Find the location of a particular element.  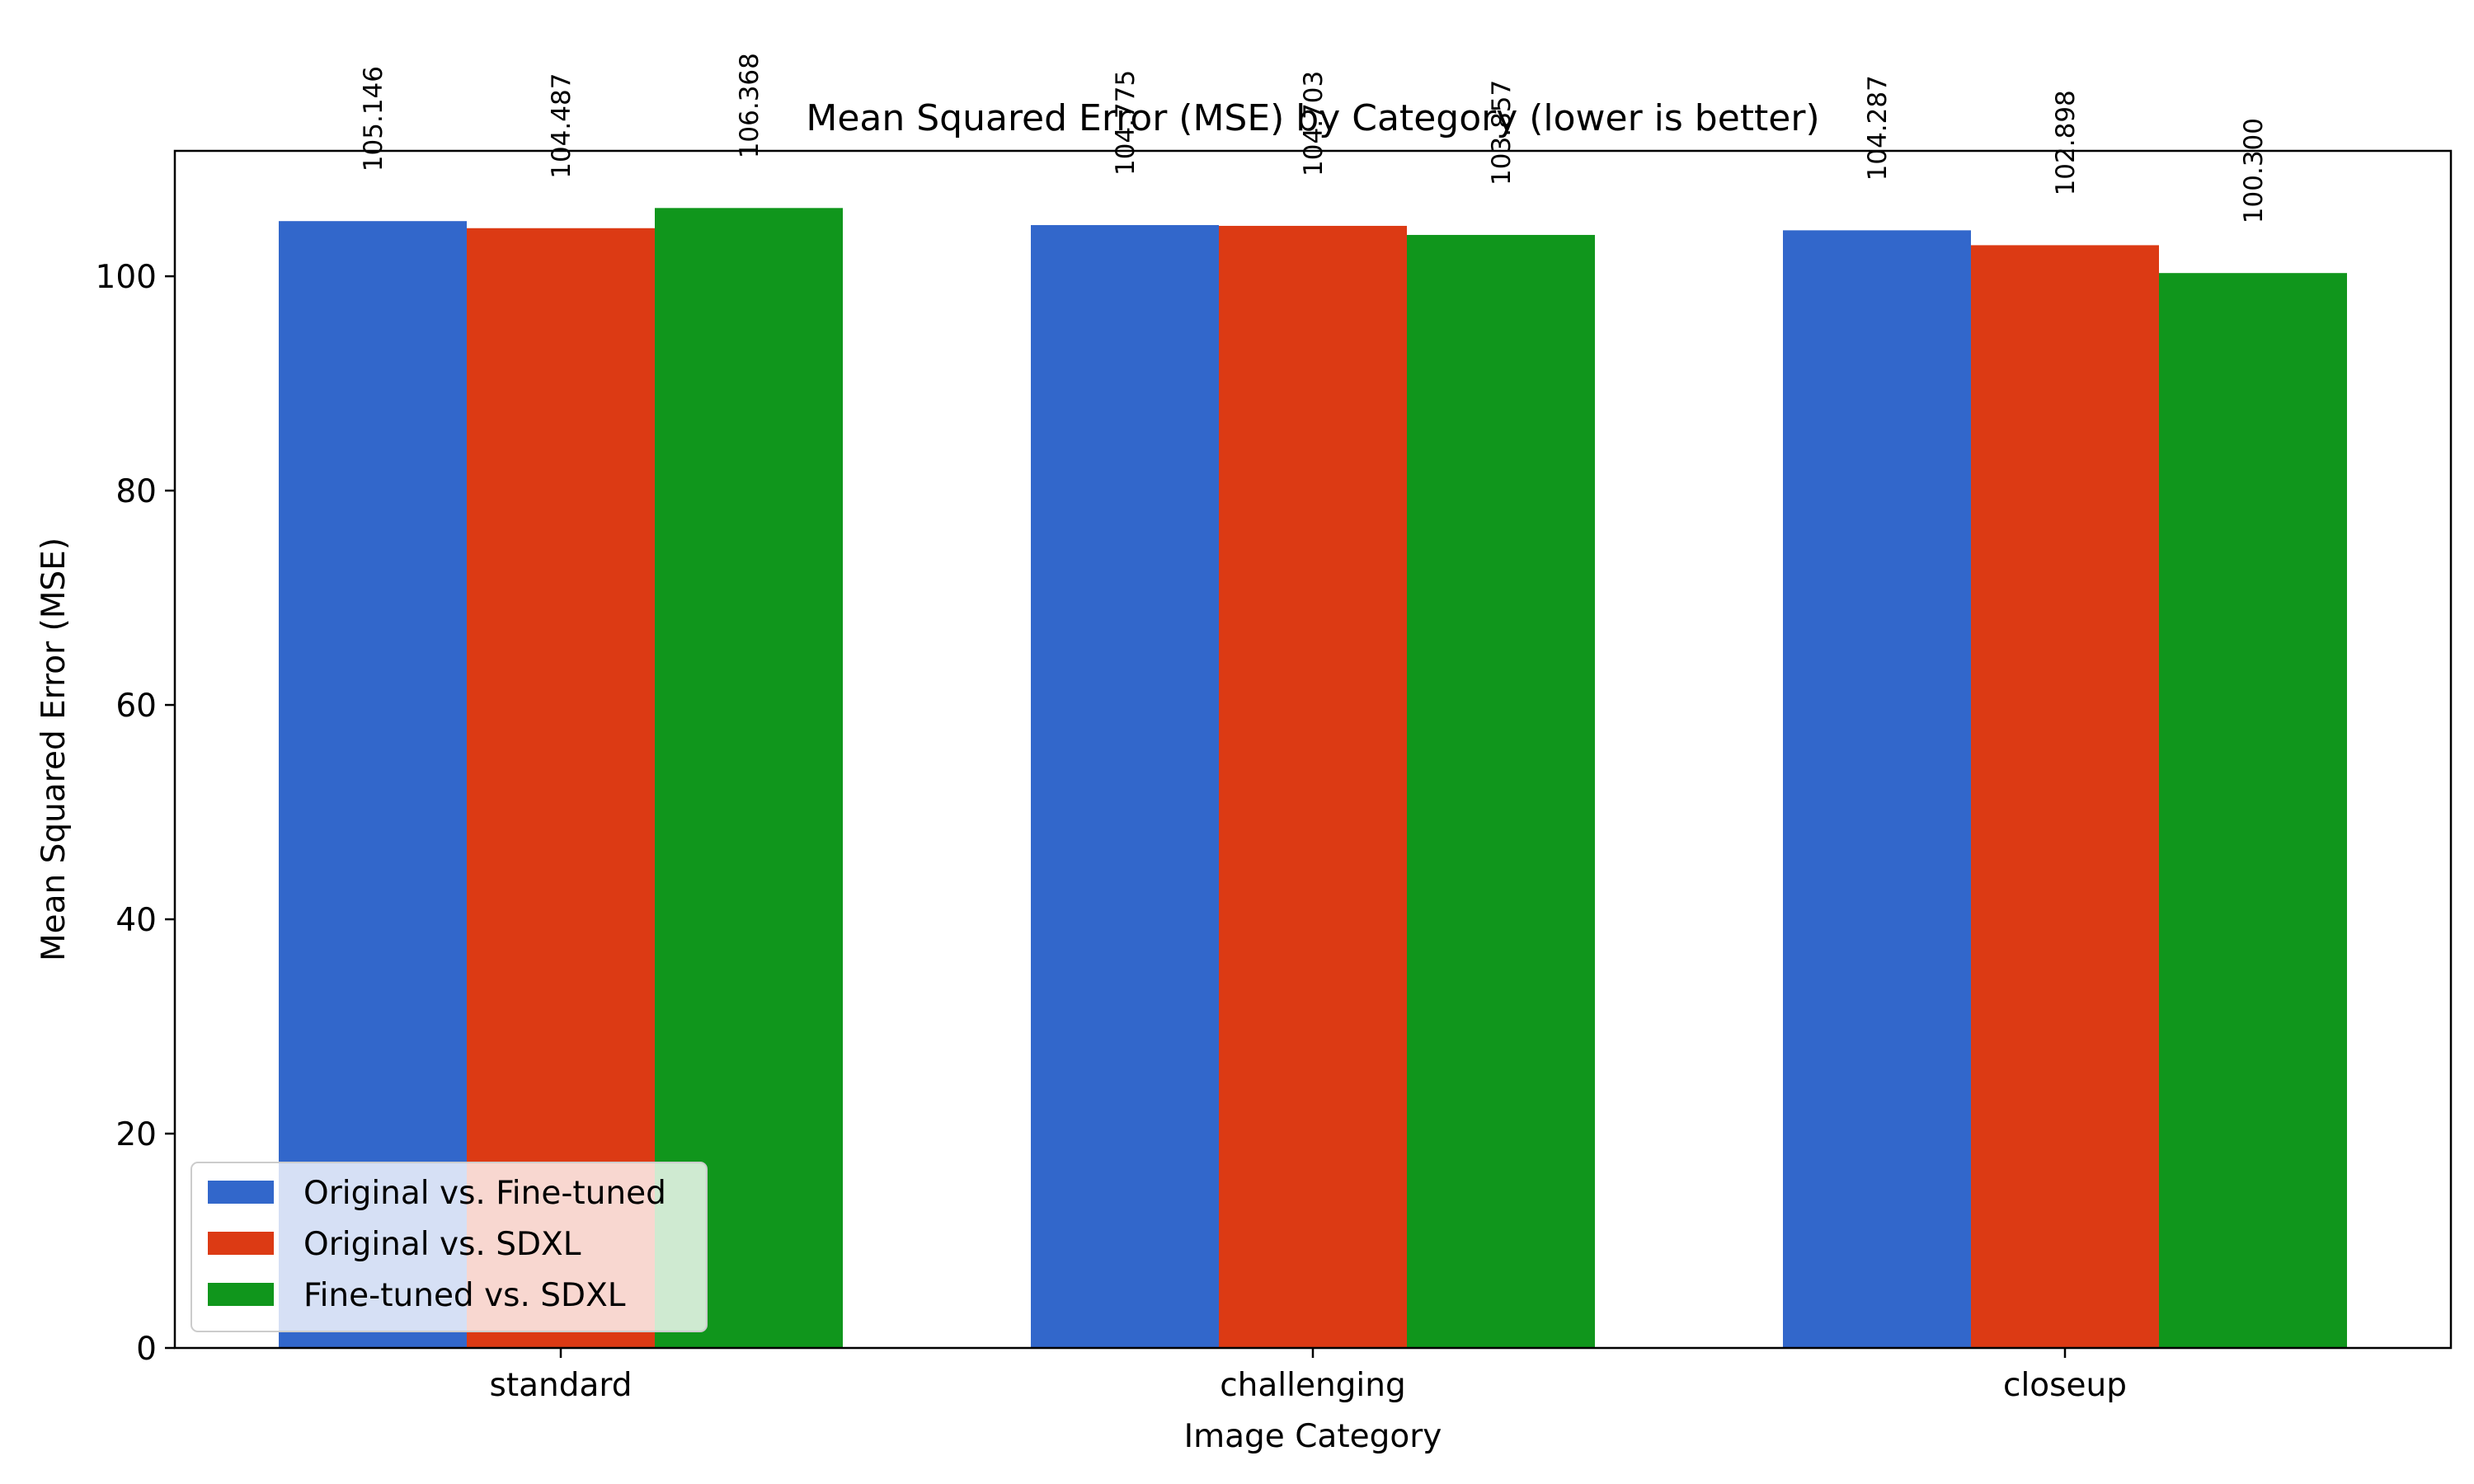

y-tick-label: 60 is located at coordinates (136, 706).